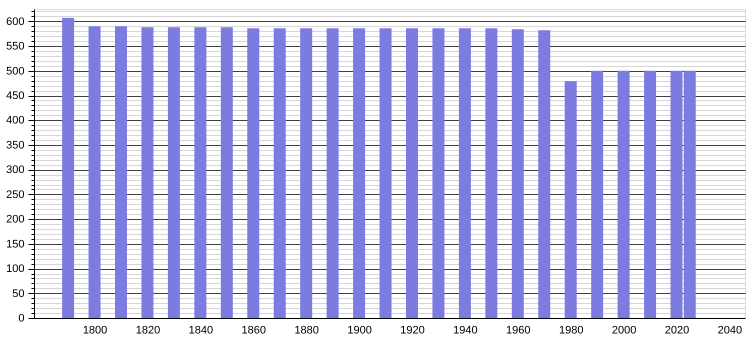  What do you see at coordinates (412, 330) in the screenshot?
I see `x-tick-label: 1920` at bounding box center [412, 330].